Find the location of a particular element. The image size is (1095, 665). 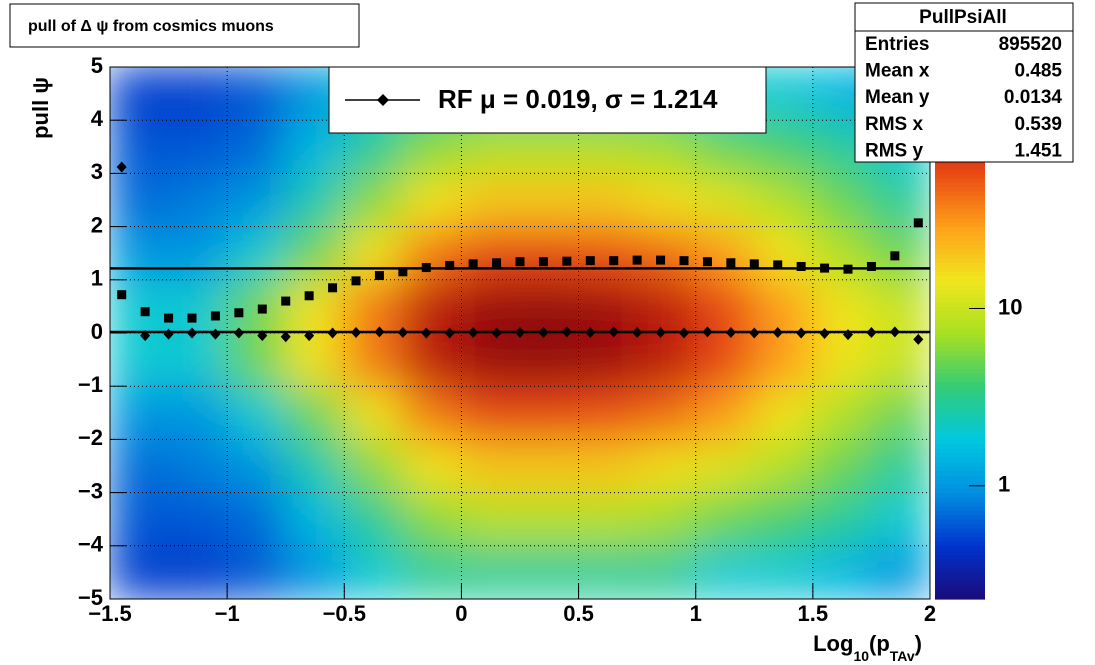

x-tick-label: 1 is located at coordinates (696, 613).